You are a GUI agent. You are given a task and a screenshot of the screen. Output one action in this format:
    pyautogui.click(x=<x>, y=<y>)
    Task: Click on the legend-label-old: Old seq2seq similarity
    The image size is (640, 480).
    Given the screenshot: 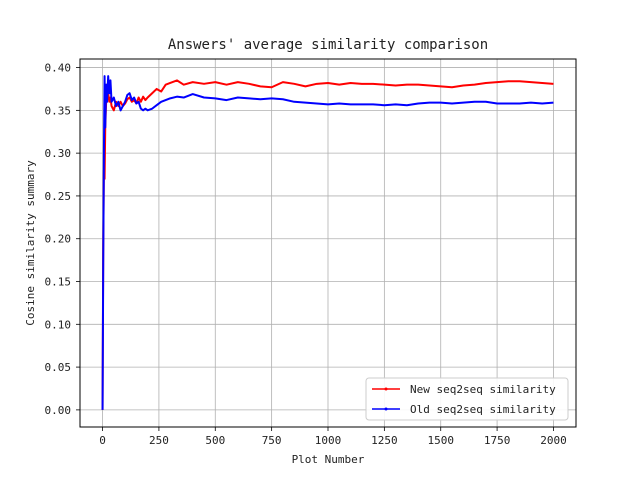 What is the action you would take?
    pyautogui.click(x=483, y=409)
    